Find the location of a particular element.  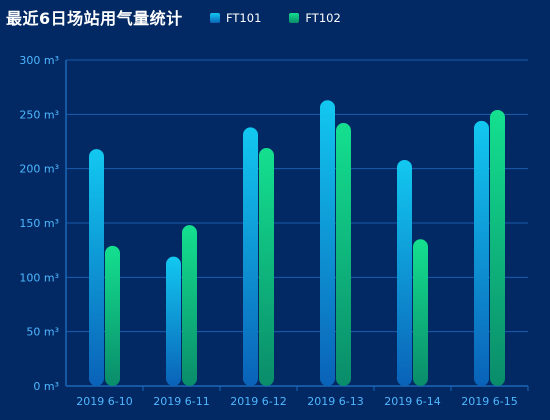

y-tick-label: 50 m³ is located at coordinates (42, 332).